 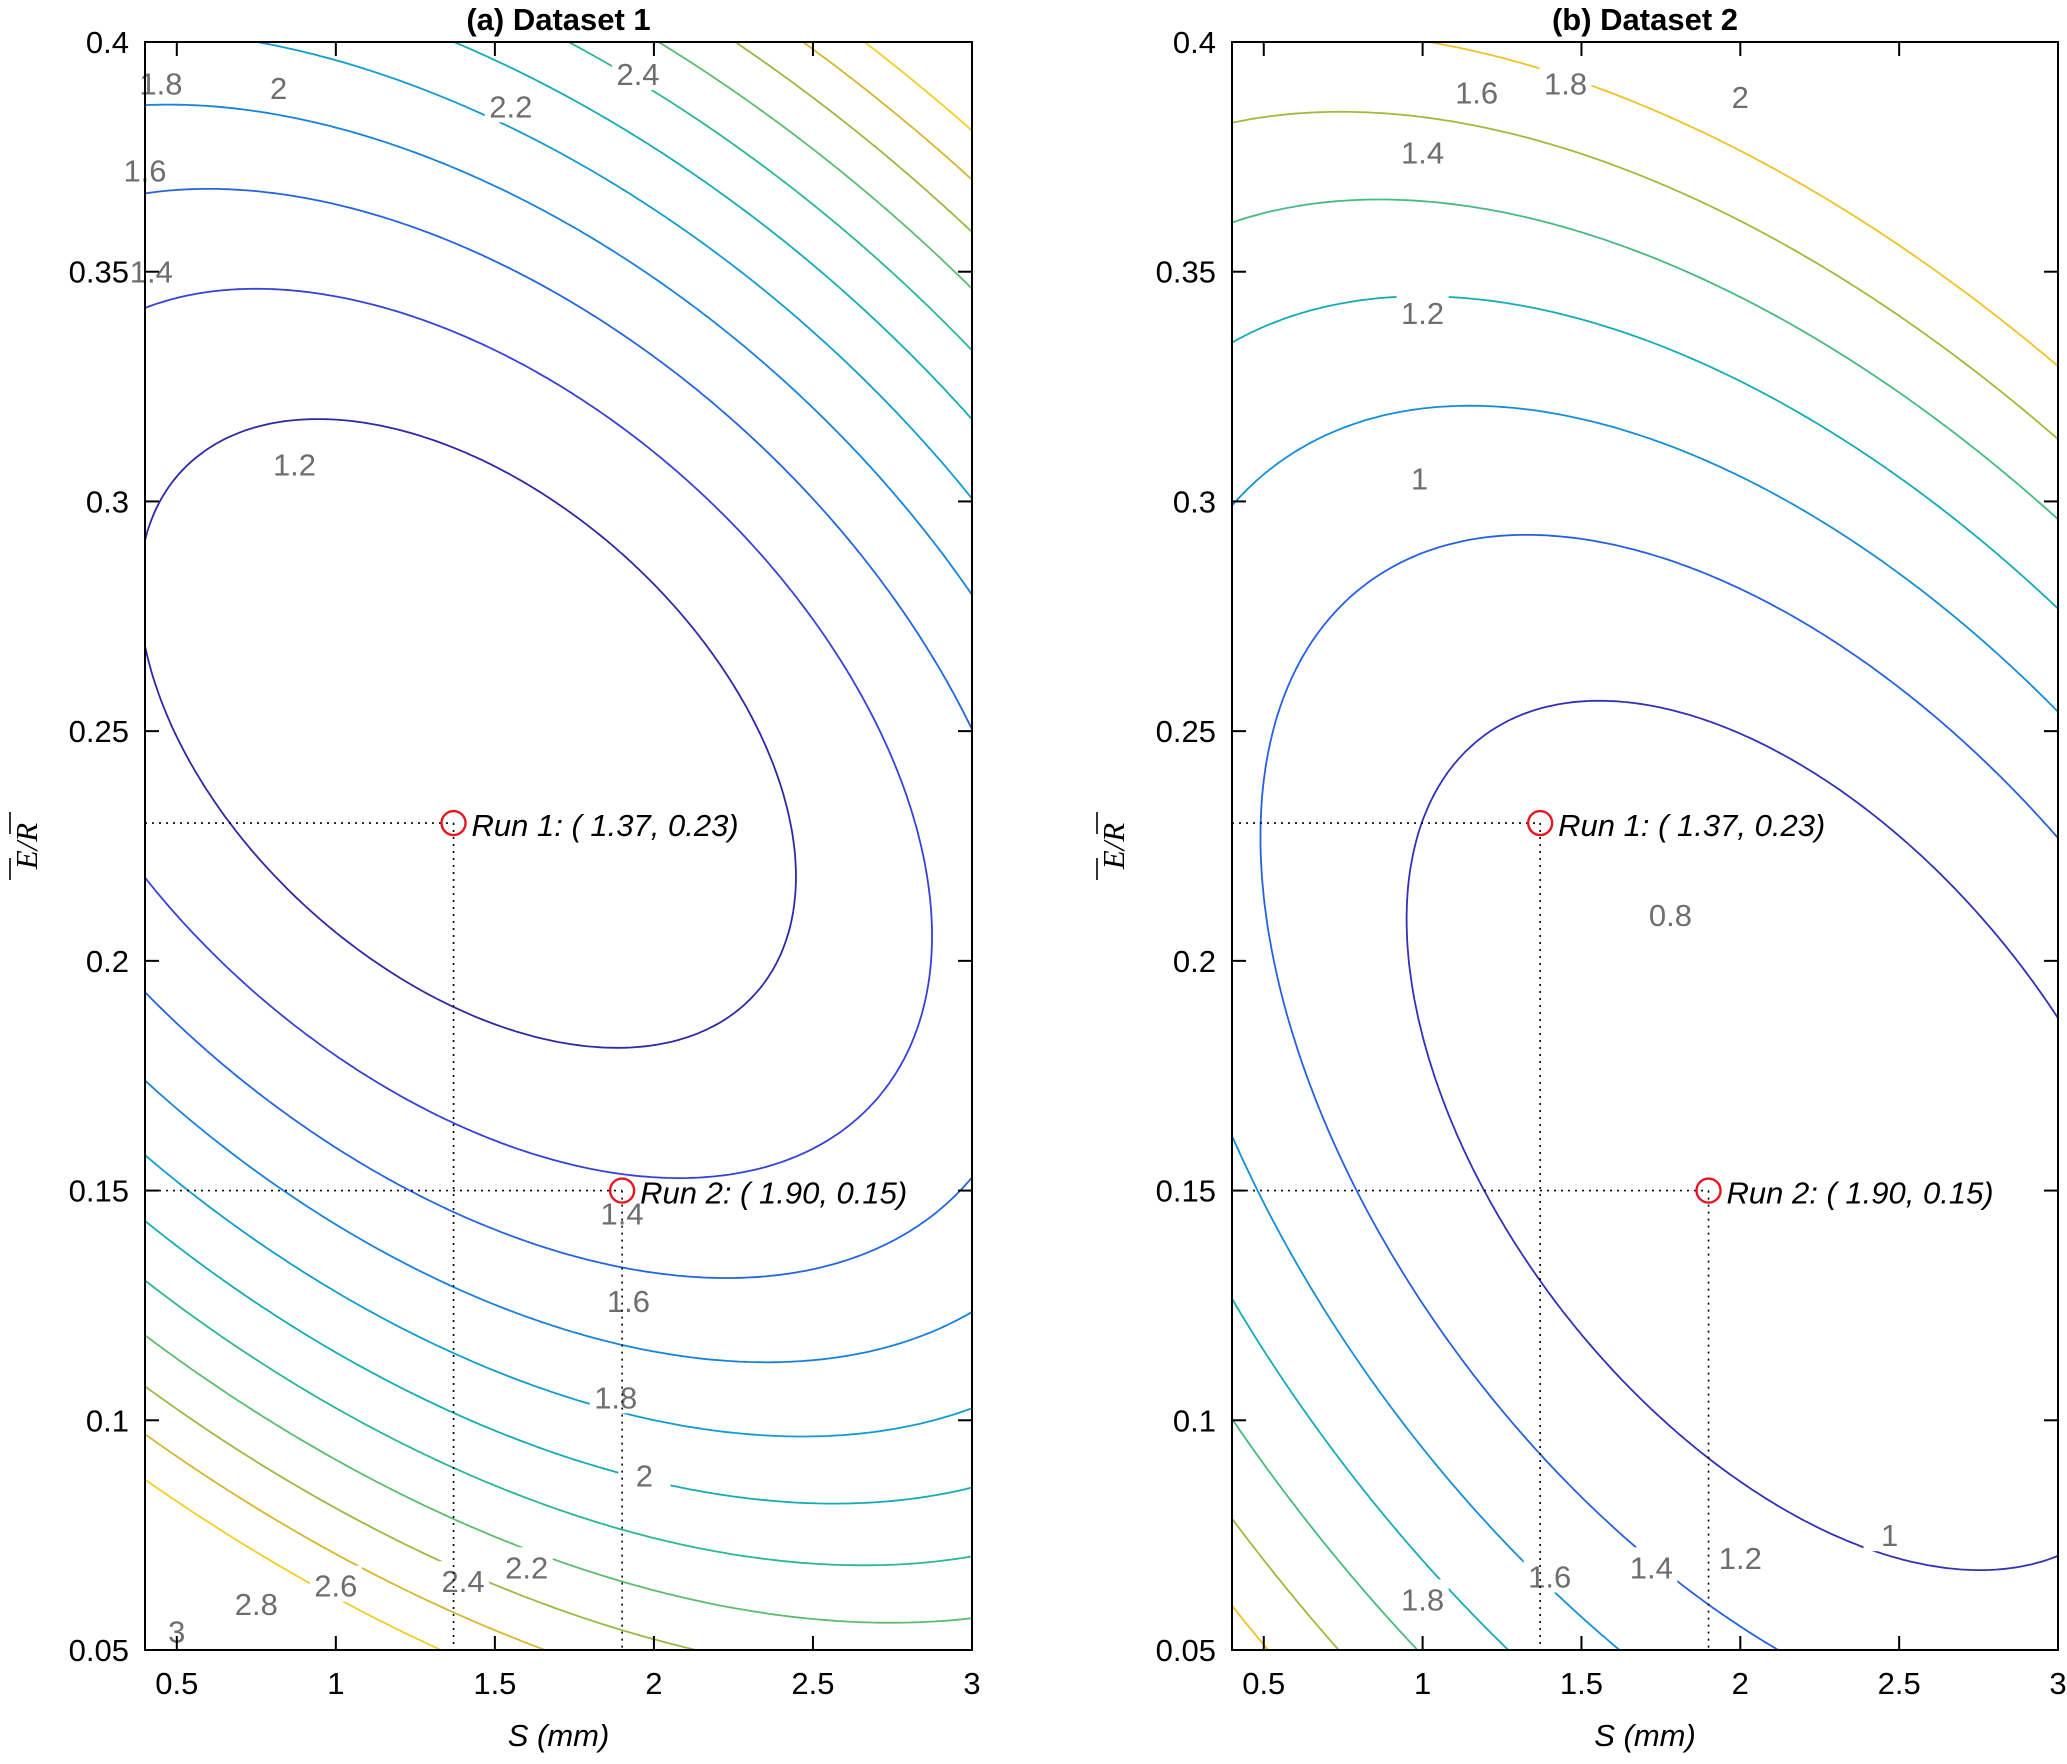 What do you see at coordinates (176, 1632) in the screenshot?
I see `contour-label: 3` at bounding box center [176, 1632].